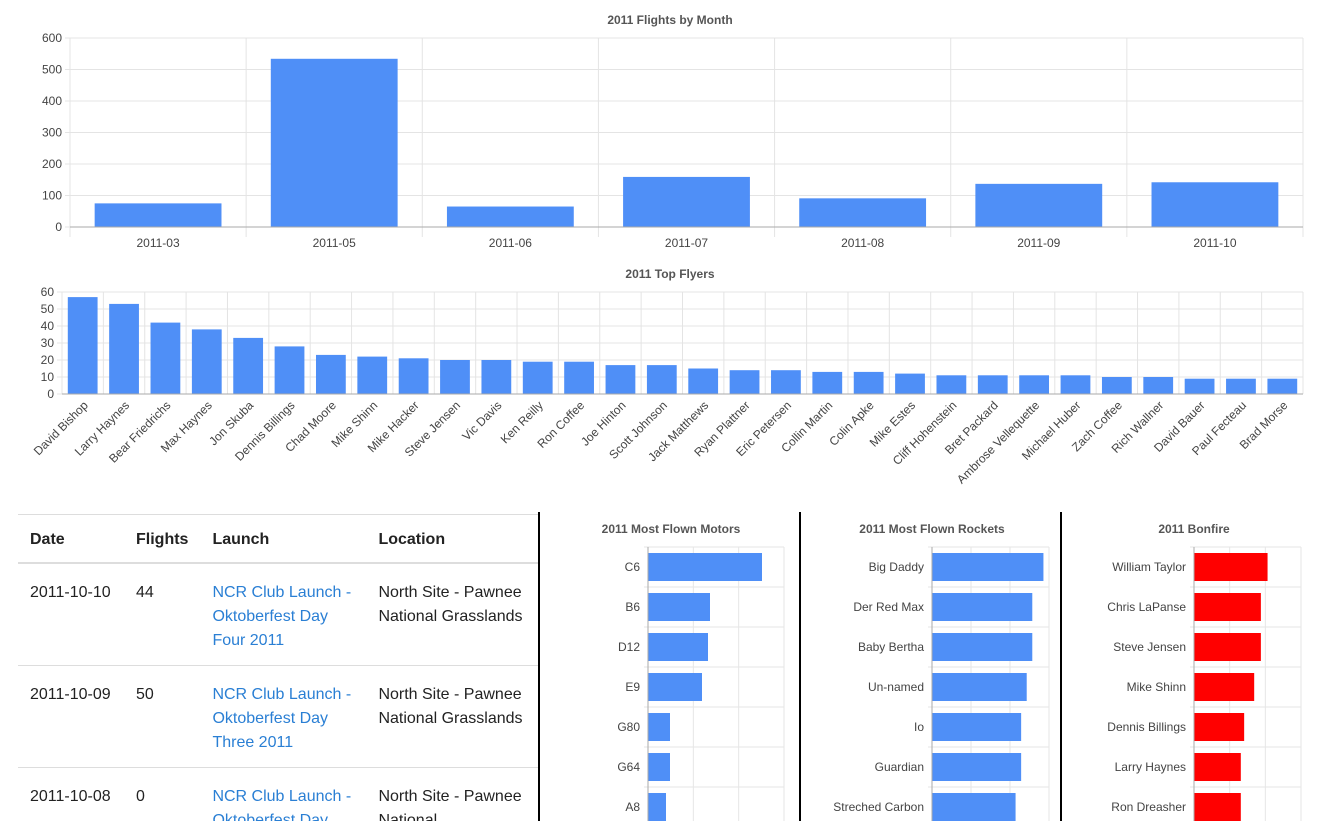 This screenshot has height=821, width=1318. Describe the element at coordinates (52, 133) in the screenshot. I see `y-tick-label: 300` at that location.